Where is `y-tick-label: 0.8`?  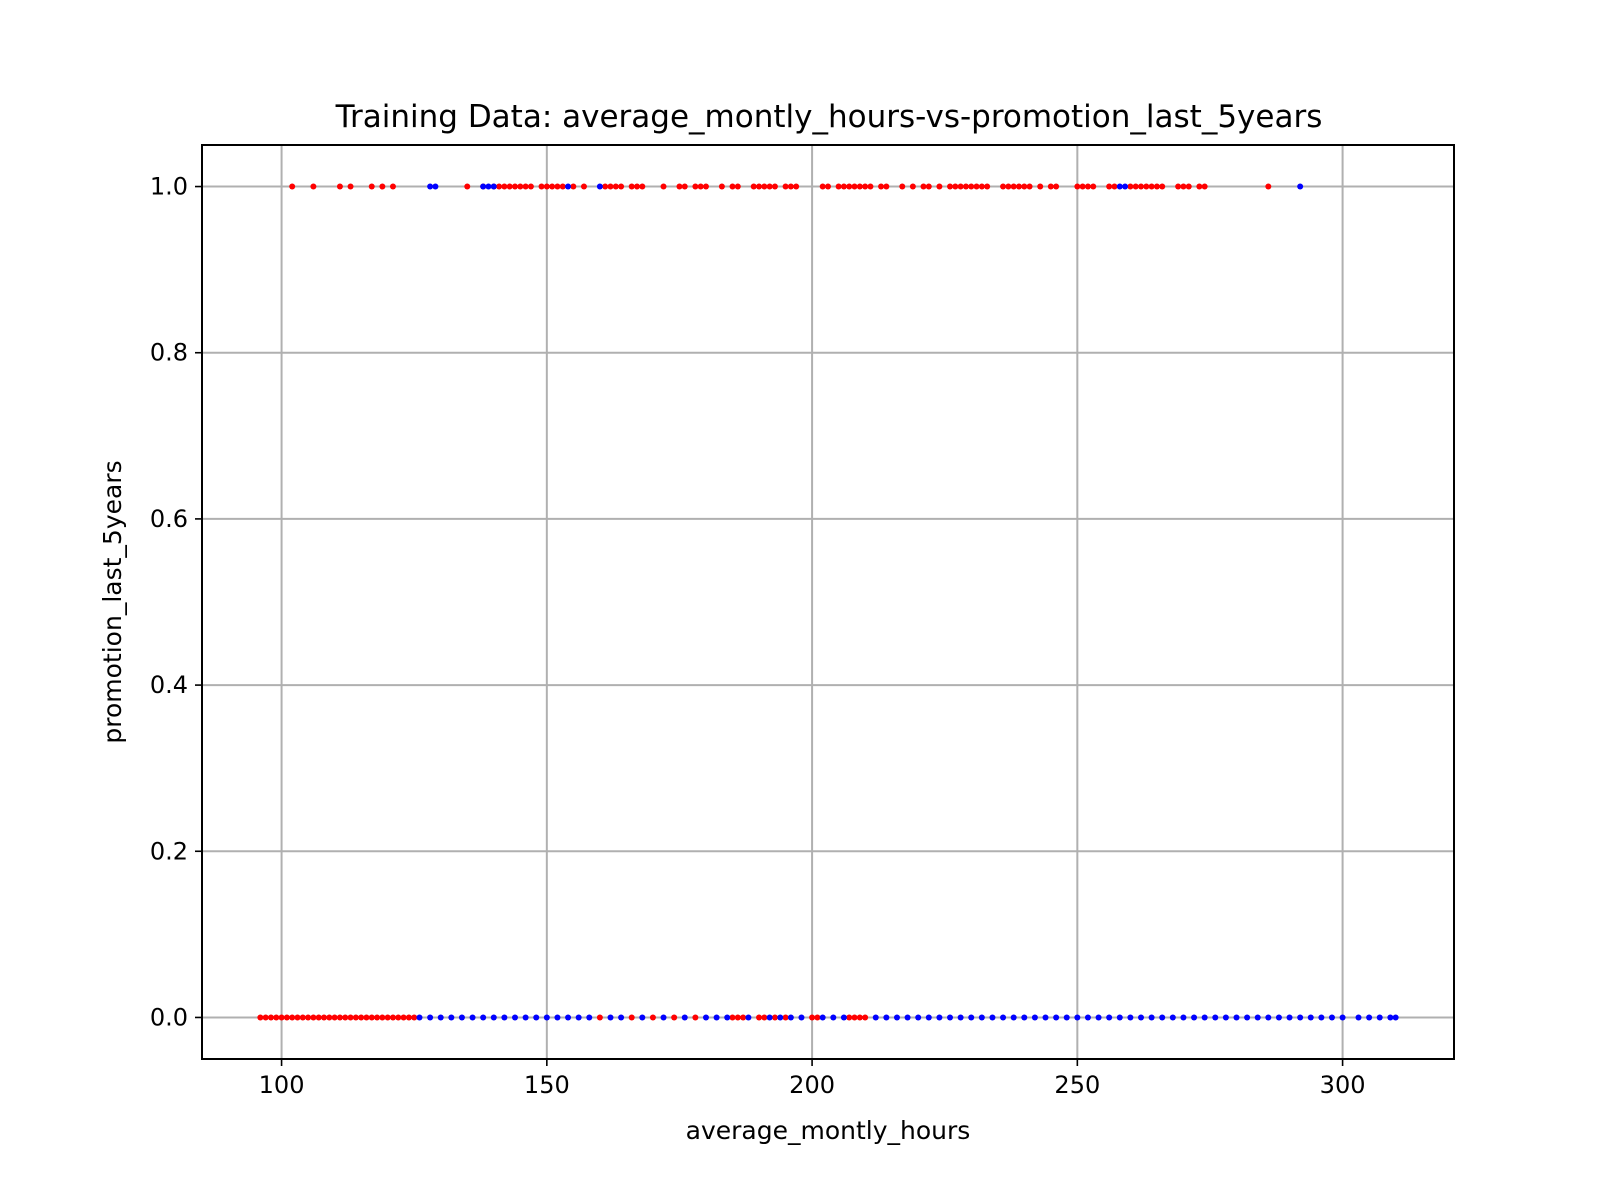
y-tick-label: 0.8 is located at coordinates (169, 353).